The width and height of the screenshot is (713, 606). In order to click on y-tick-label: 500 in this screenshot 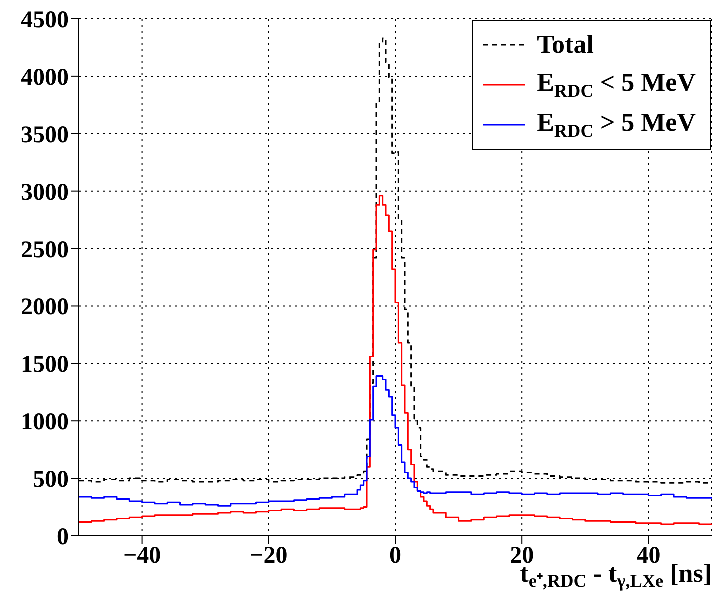, I will do `click(51, 480)`.